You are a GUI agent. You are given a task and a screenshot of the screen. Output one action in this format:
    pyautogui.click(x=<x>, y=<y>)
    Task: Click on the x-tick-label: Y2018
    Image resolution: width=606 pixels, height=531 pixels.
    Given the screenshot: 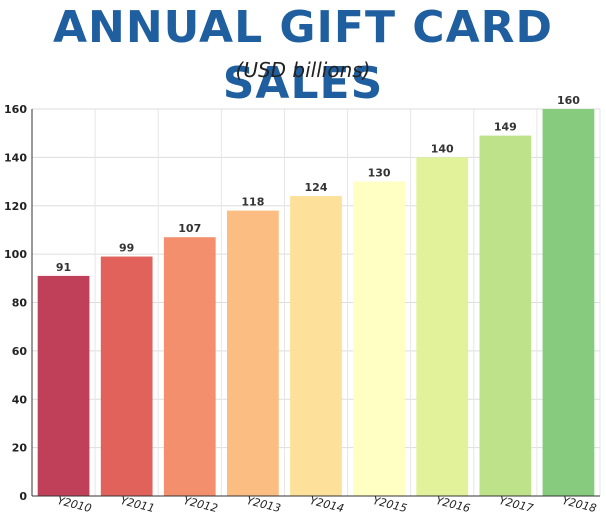 What is the action you would take?
    pyautogui.click(x=579, y=504)
    